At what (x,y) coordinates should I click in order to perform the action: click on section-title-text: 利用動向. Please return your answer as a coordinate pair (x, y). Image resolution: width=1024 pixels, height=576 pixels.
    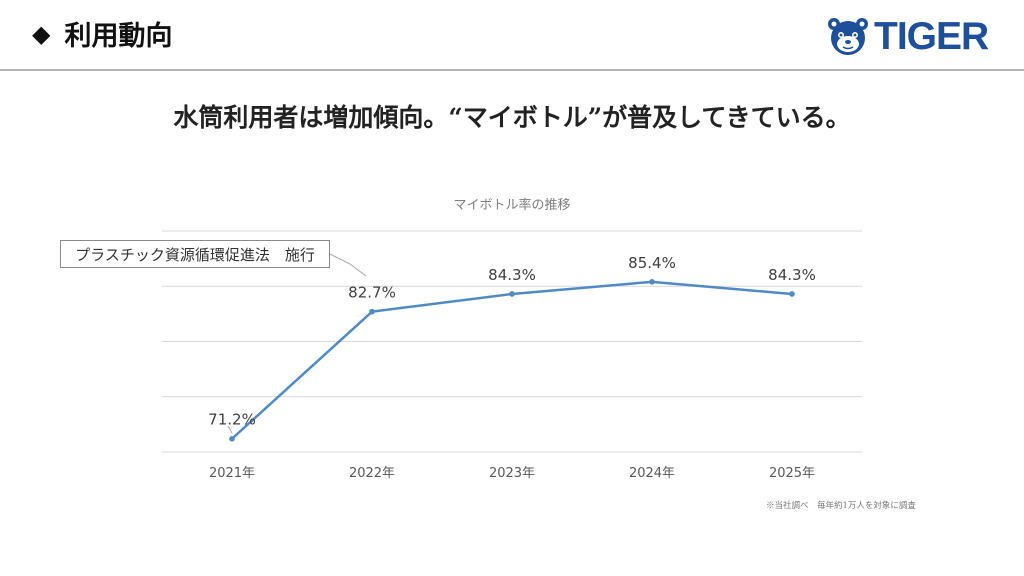
    Looking at the image, I should click on (118, 36).